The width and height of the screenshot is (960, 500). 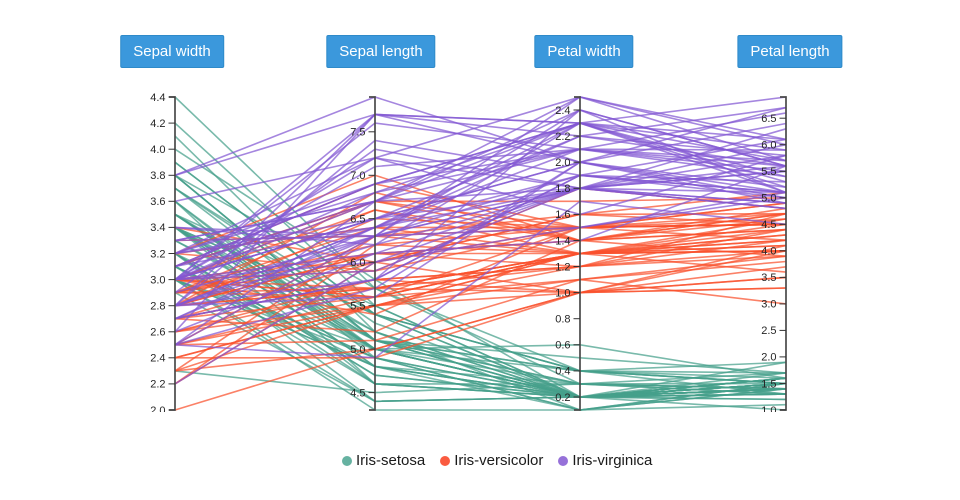 I want to click on tick-label: 3.6, so click(x=157, y=202).